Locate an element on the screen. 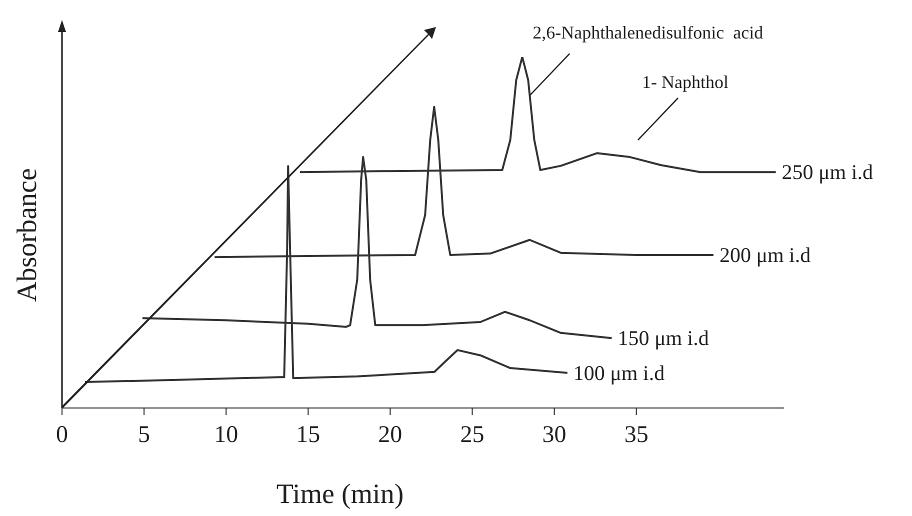  x-tick-label: 10 is located at coordinates (226, 435).